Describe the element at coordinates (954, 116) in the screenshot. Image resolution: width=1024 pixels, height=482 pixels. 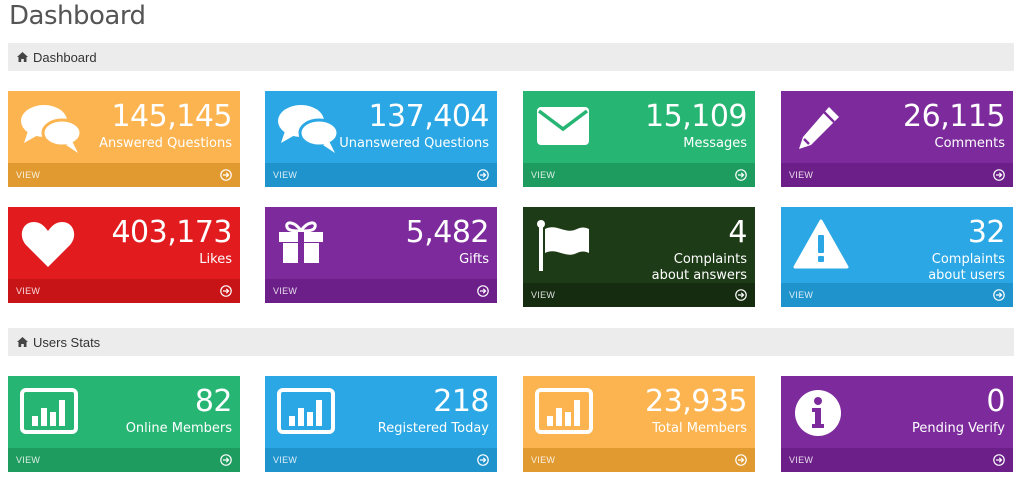
I see `stat-value: 26,115` at that location.